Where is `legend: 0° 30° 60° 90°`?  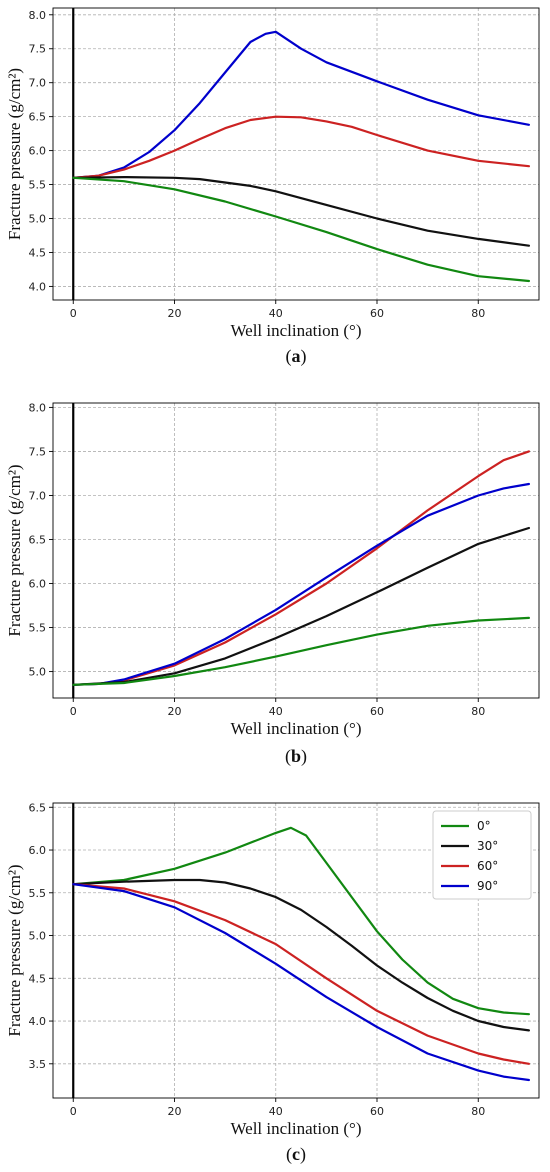
legend: 0° 30° 60° 90° is located at coordinates (482, 855).